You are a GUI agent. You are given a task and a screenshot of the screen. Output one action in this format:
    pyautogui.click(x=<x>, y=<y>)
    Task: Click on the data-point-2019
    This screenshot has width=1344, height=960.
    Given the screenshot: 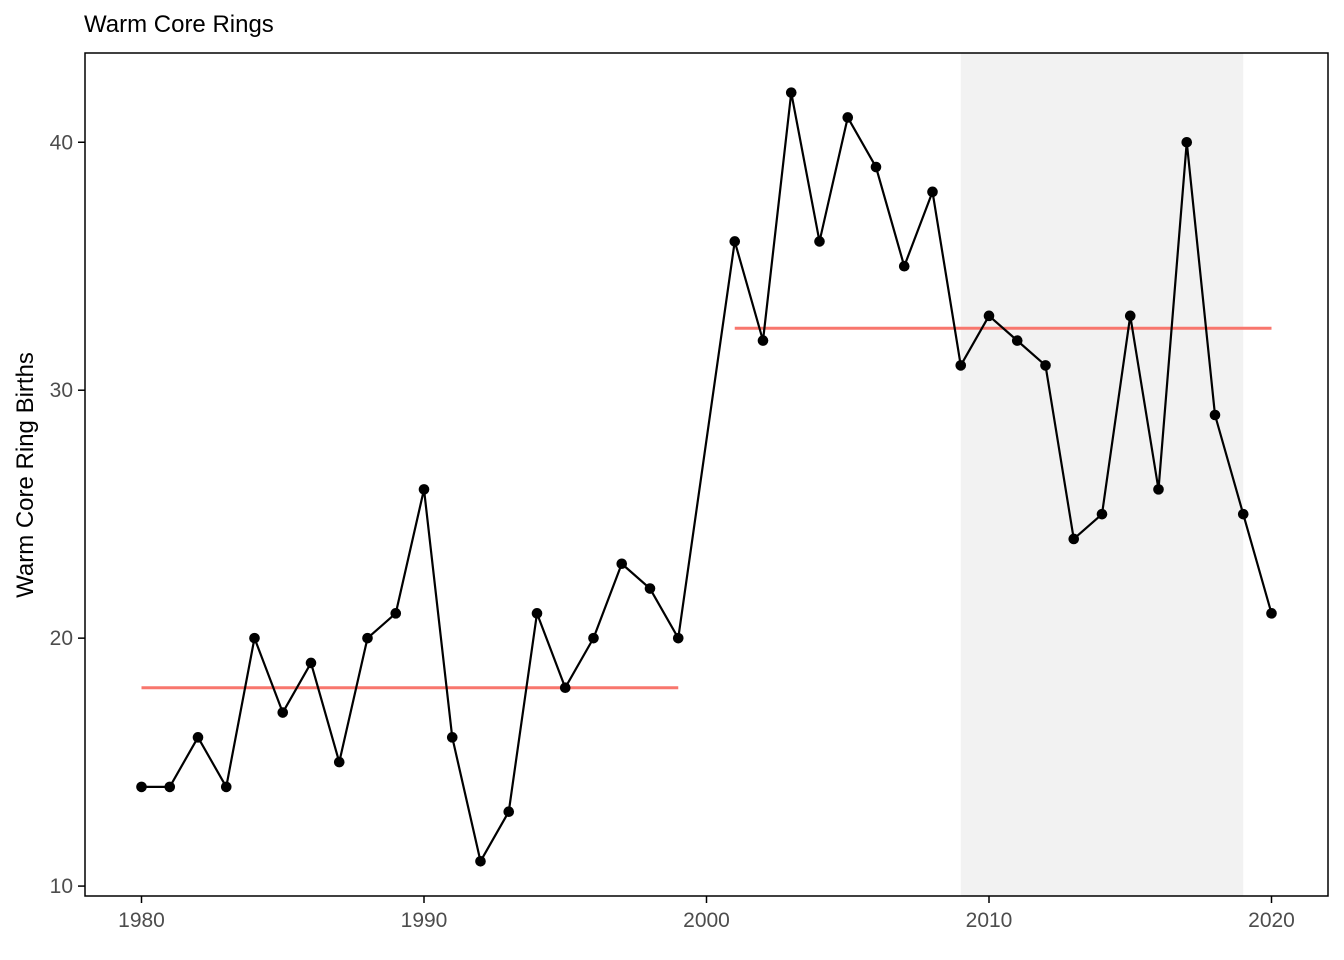 What is the action you would take?
    pyautogui.click(x=1243, y=514)
    